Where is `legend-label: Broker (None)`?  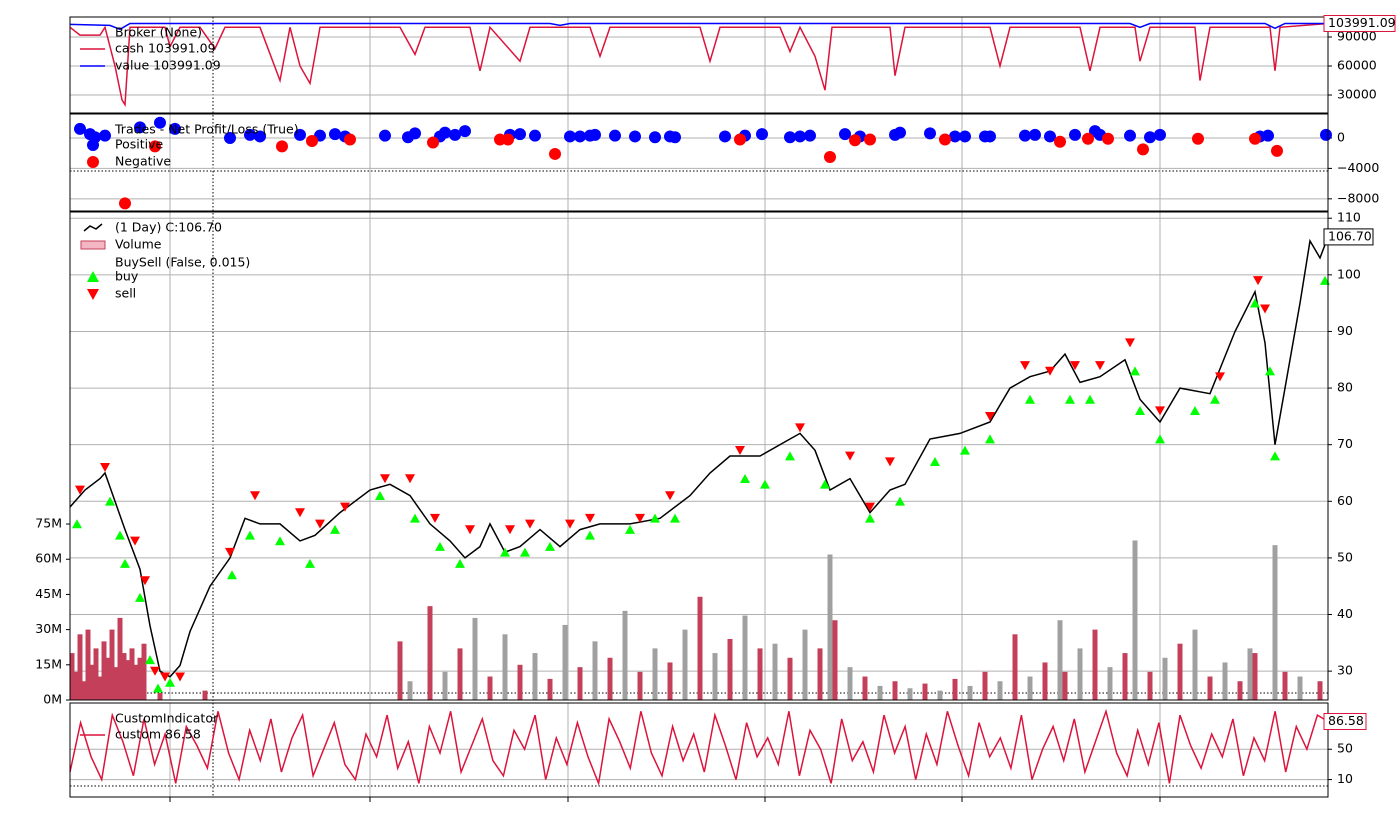
legend-label: Broker (None) is located at coordinates (158, 32).